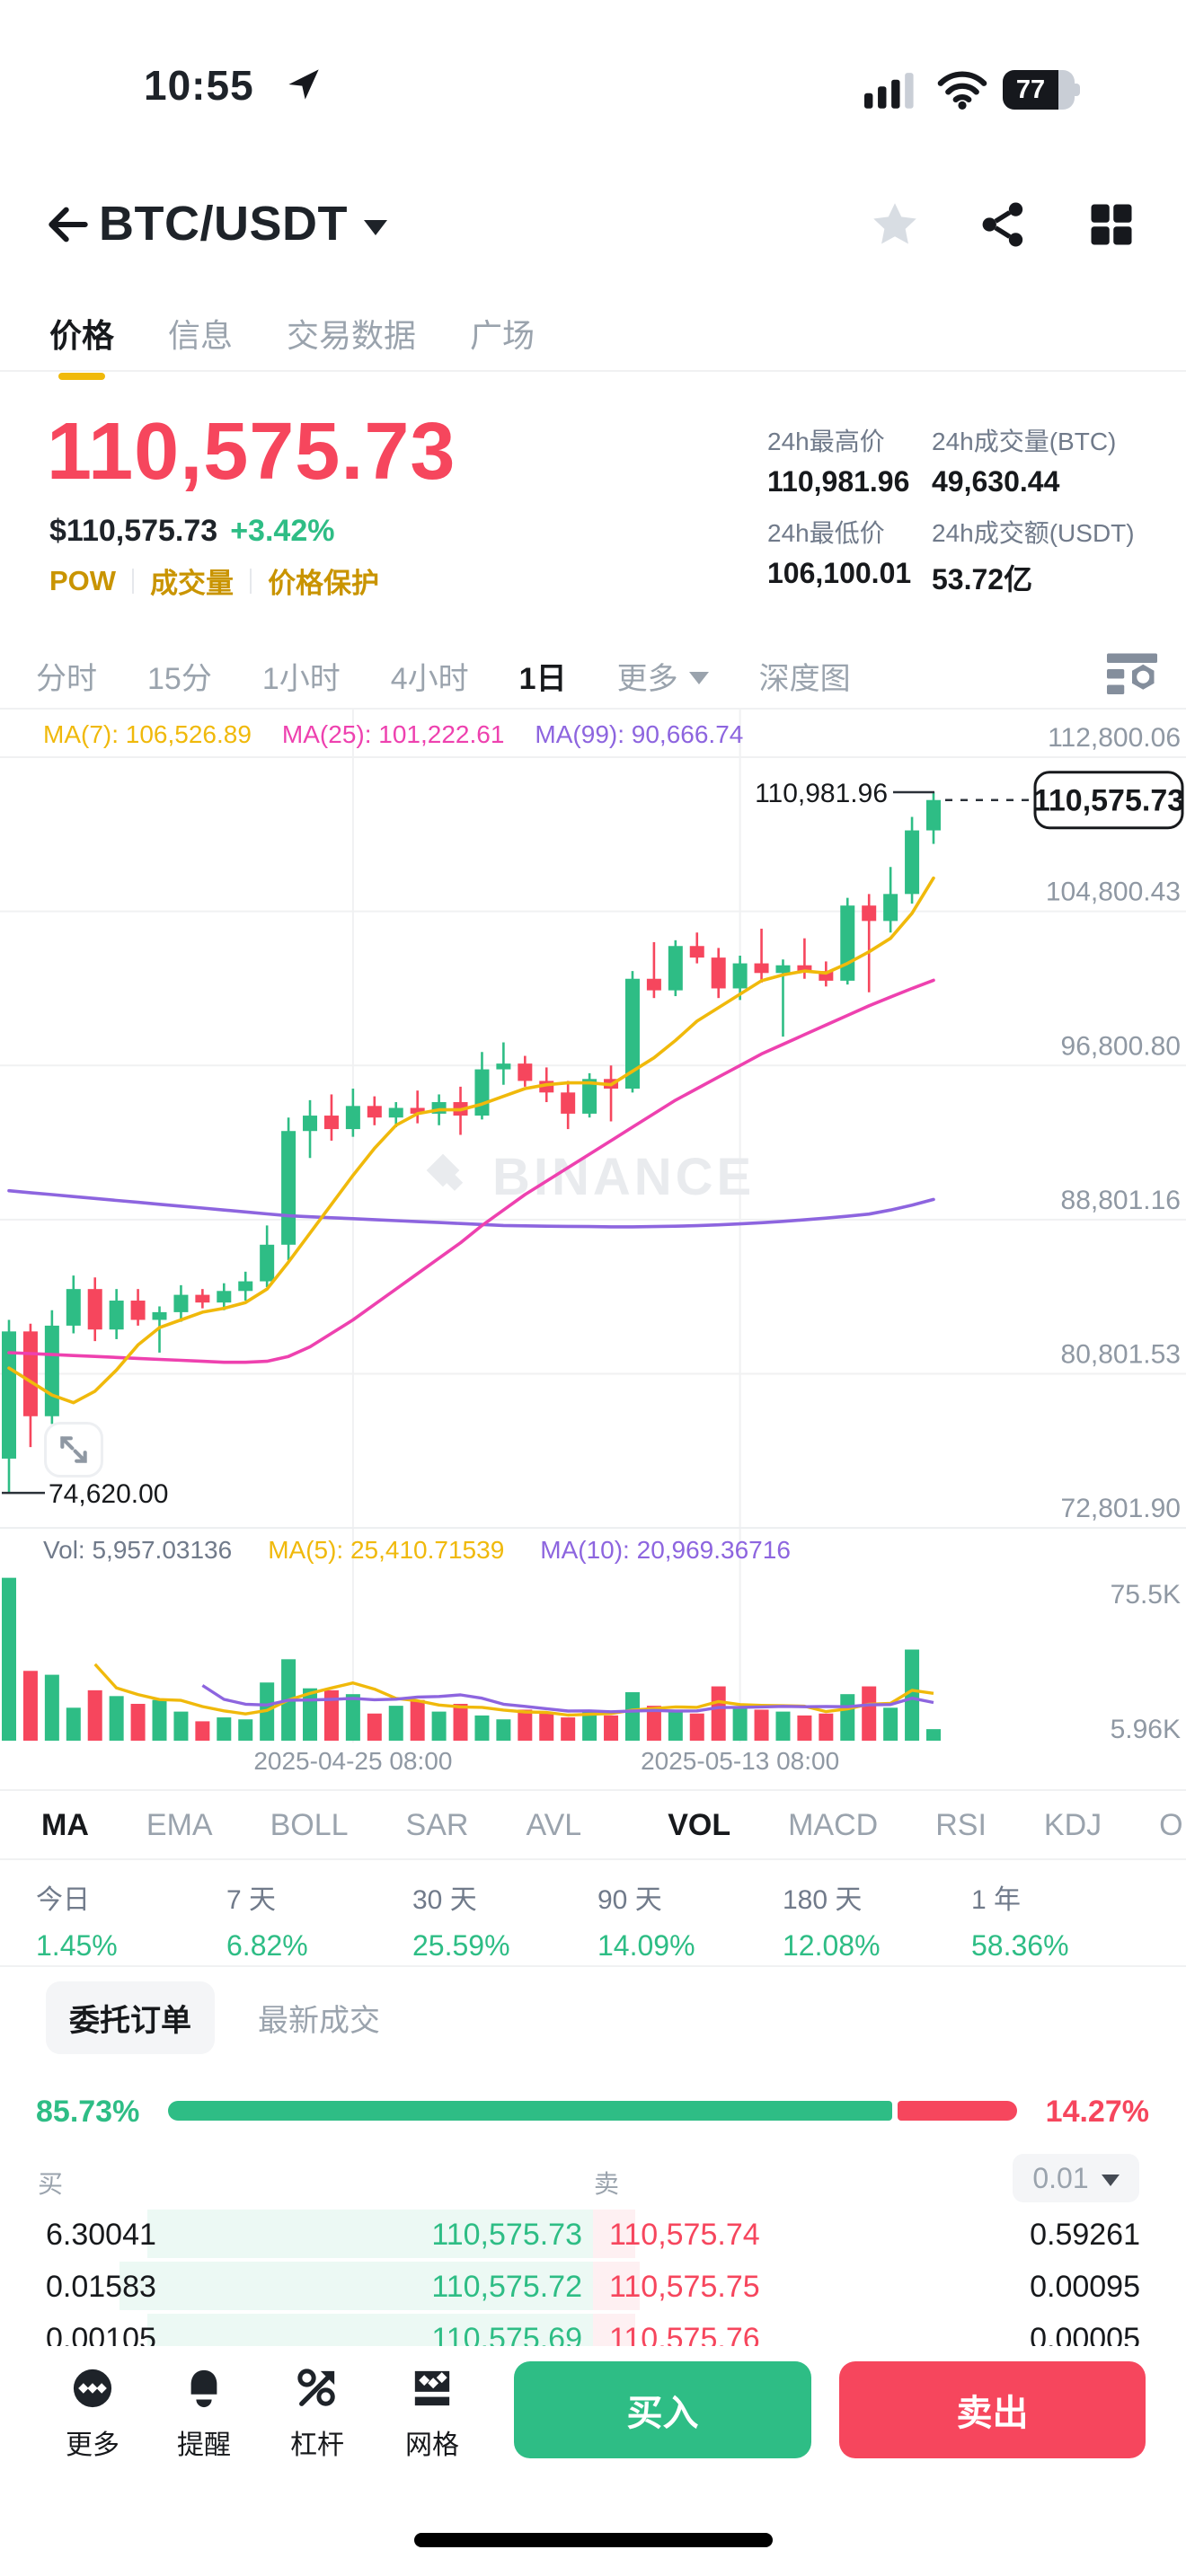  I want to click on stat-24h-high: 24h最高价 110,981.96, so click(838, 463).